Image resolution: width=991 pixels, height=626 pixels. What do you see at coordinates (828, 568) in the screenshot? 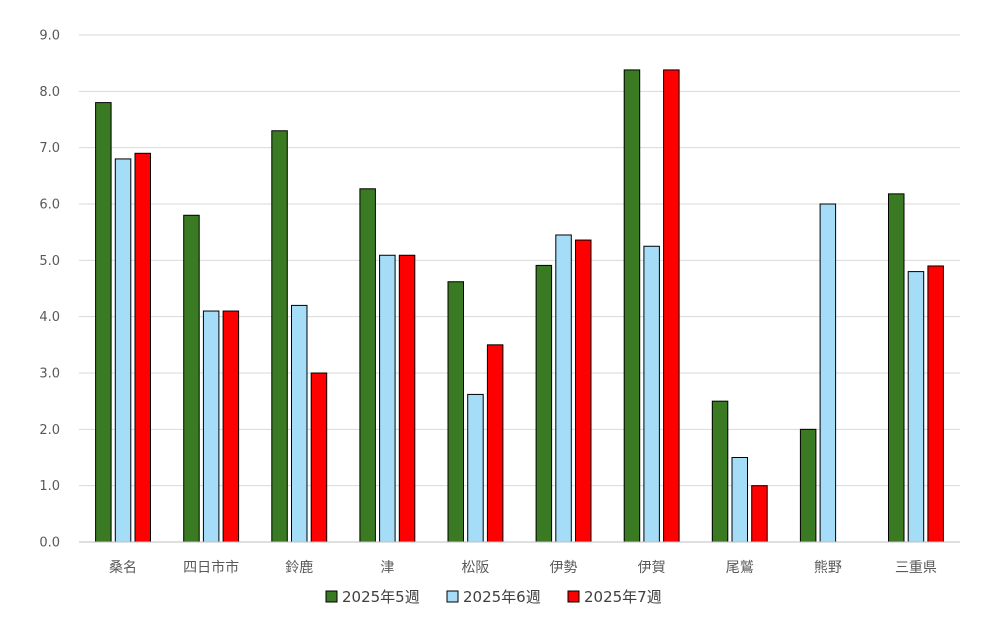
I see `x-tick-label: 熊野` at bounding box center [828, 568].